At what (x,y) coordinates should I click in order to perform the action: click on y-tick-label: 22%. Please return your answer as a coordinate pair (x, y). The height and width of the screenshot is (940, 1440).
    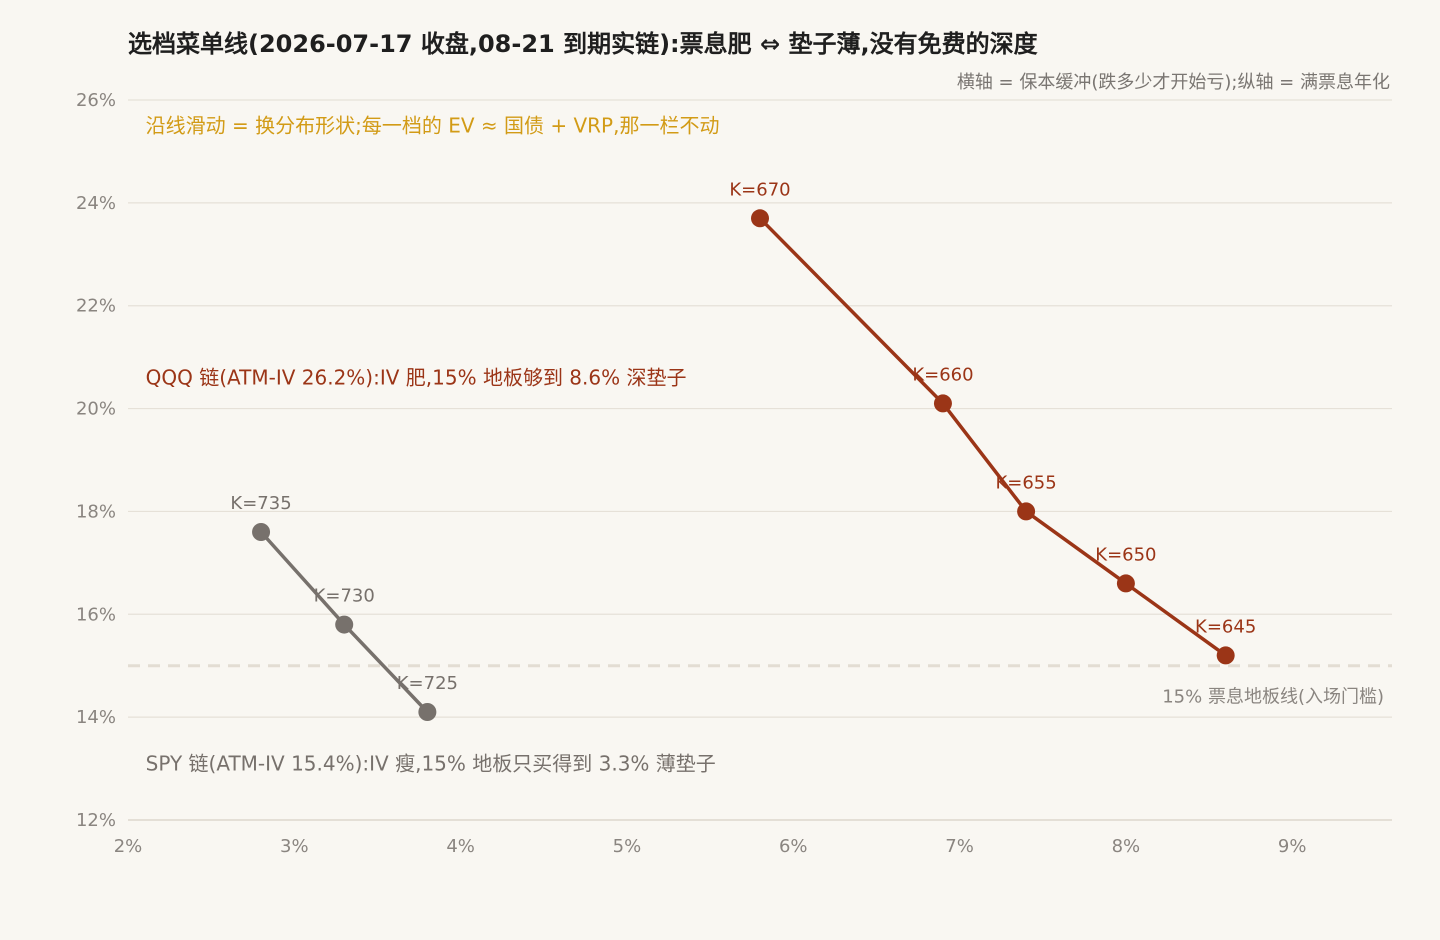
    Looking at the image, I should click on (96, 306).